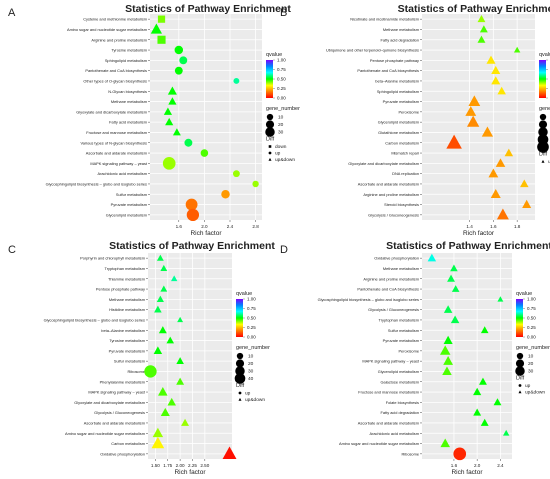 The height and width of the screenshot is (479, 550). Describe the element at coordinates (126, 214) in the screenshot. I see `category-label: Glycerolipid metabolism` at that location.